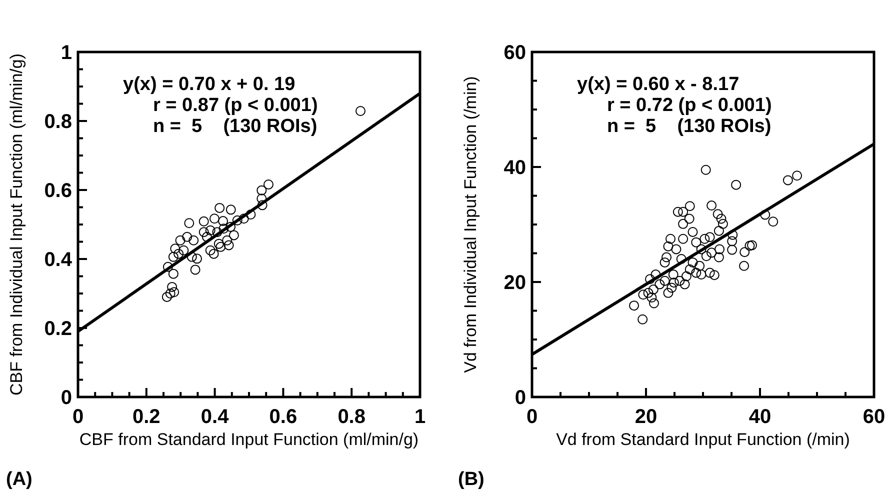  Describe the element at coordinates (689, 105) in the screenshot. I see `annotation: r = 0.72 (p < 0.001)` at that location.